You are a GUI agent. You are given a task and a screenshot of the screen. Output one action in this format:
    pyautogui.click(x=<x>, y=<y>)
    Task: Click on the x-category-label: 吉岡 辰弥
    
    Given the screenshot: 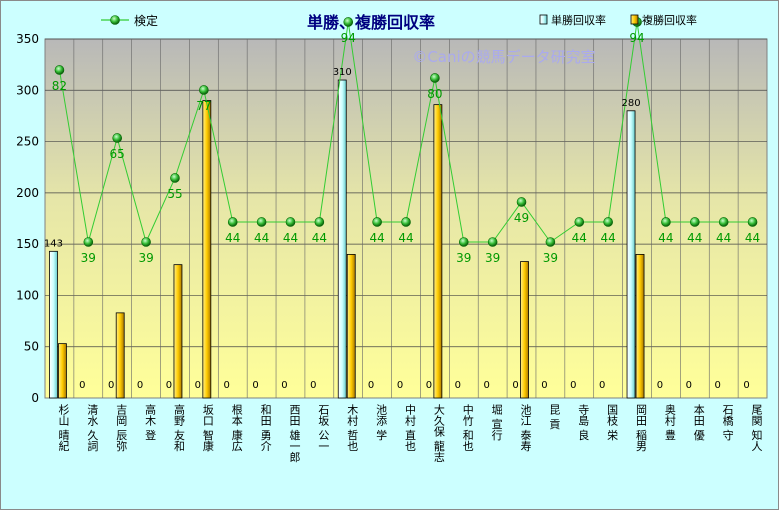 What is the action you would take?
    pyautogui.click(x=121, y=428)
    